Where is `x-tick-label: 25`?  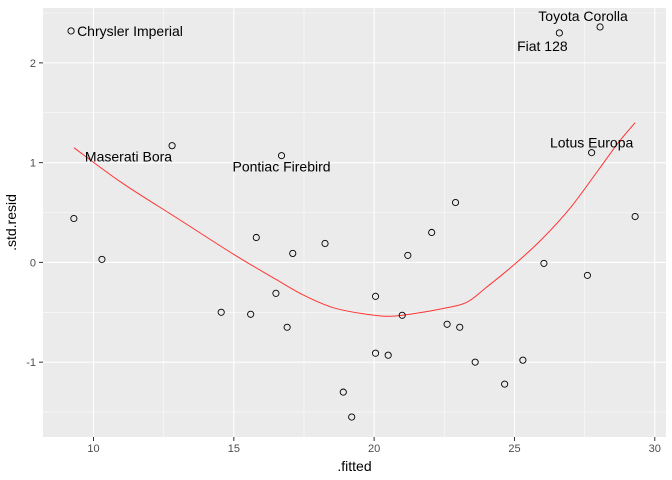 x-tick-label: 25 is located at coordinates (514, 449).